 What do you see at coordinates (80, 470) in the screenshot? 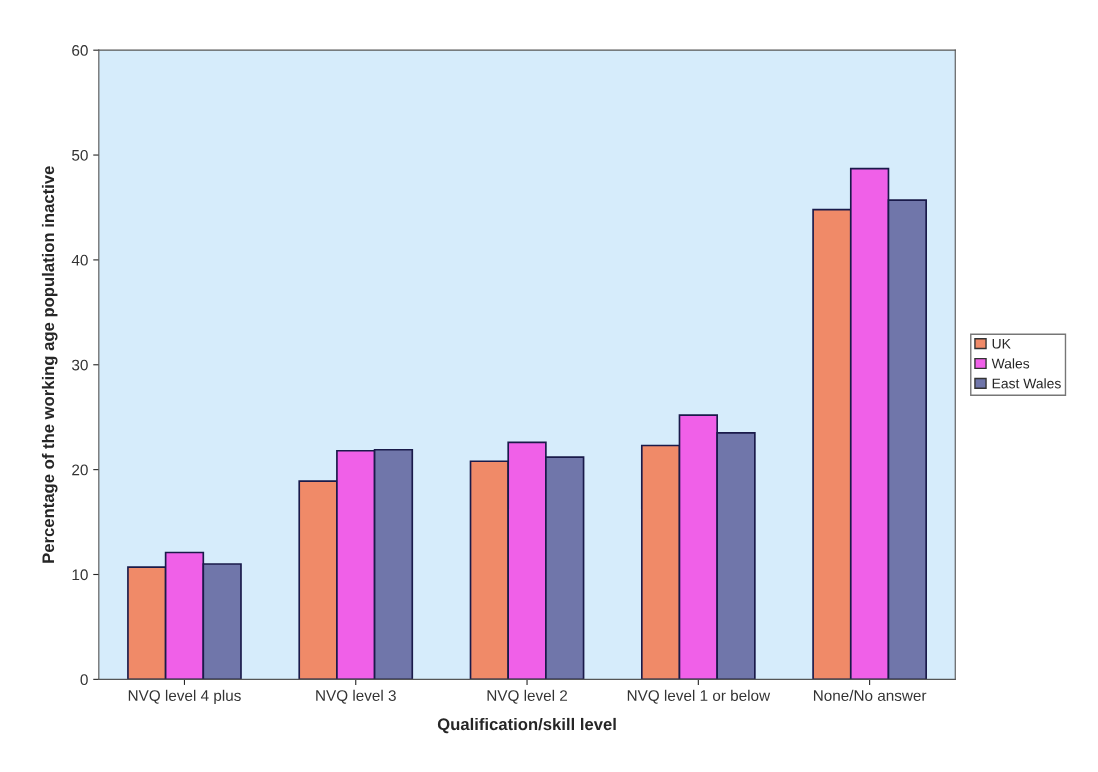
I see `y-tick-label: 20` at bounding box center [80, 470].